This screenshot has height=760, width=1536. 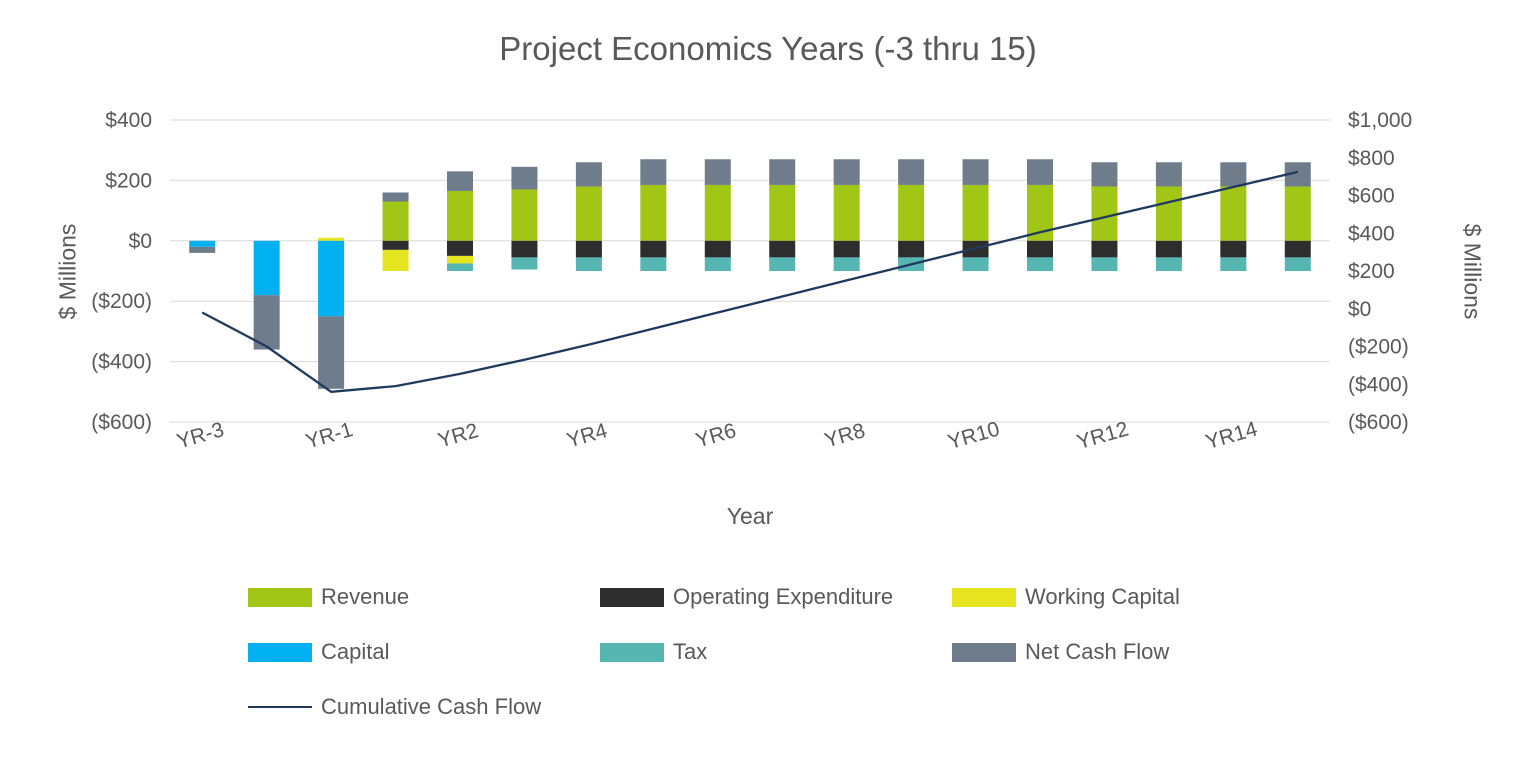 I want to click on legend-label: Net Cash Flow, so click(x=1097, y=651).